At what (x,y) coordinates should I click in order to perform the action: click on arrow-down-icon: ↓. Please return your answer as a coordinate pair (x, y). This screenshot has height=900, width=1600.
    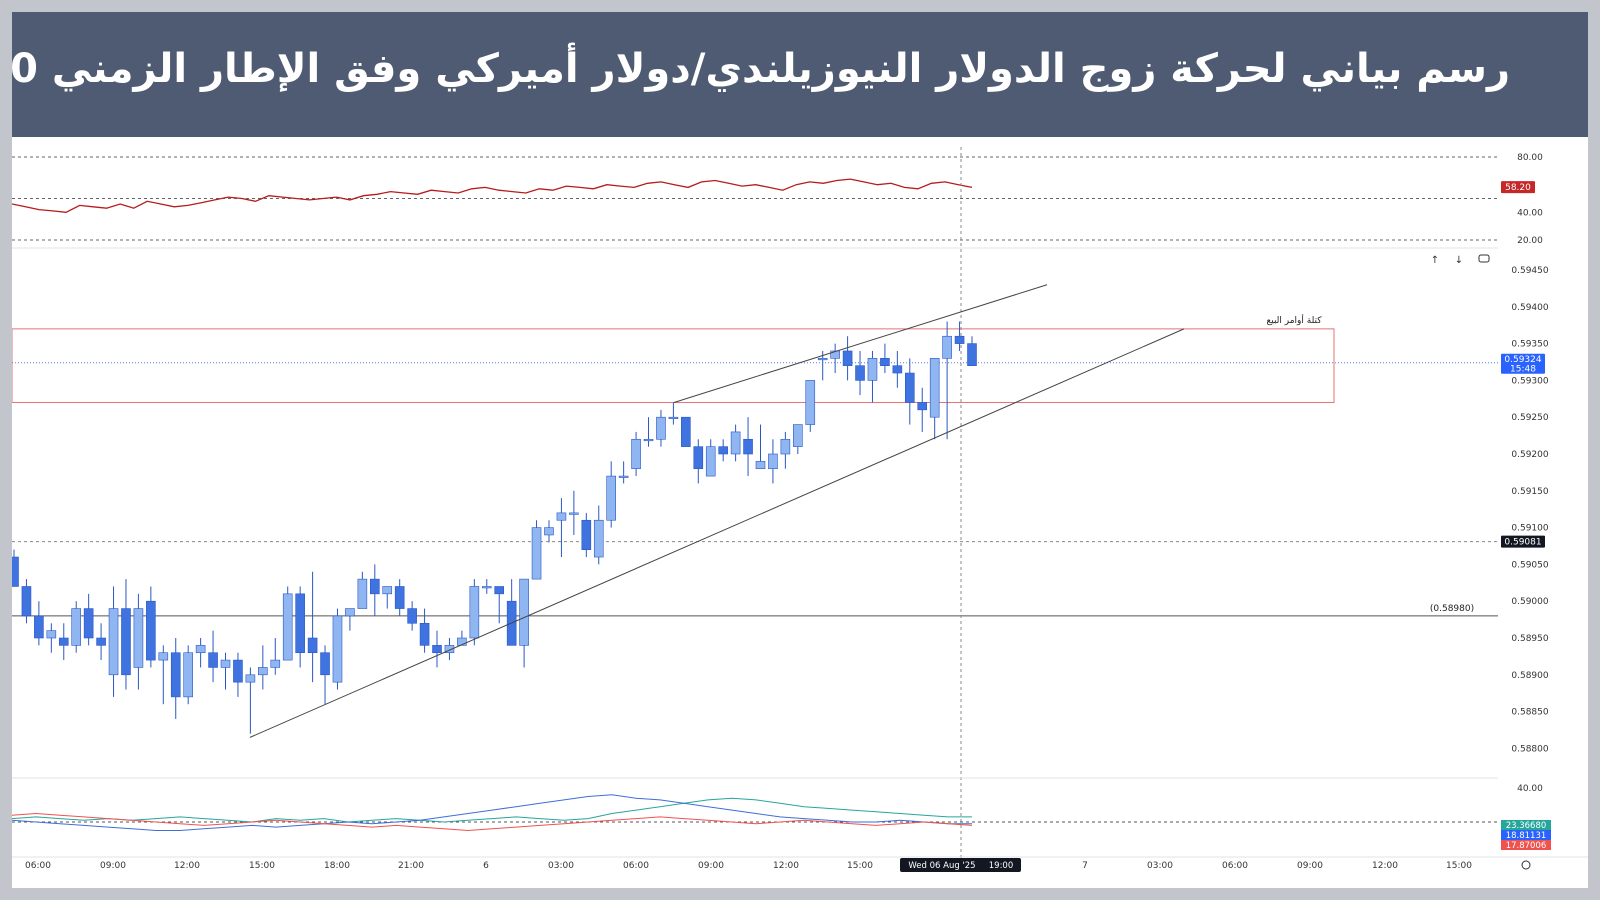
    Looking at the image, I should click on (1459, 260).